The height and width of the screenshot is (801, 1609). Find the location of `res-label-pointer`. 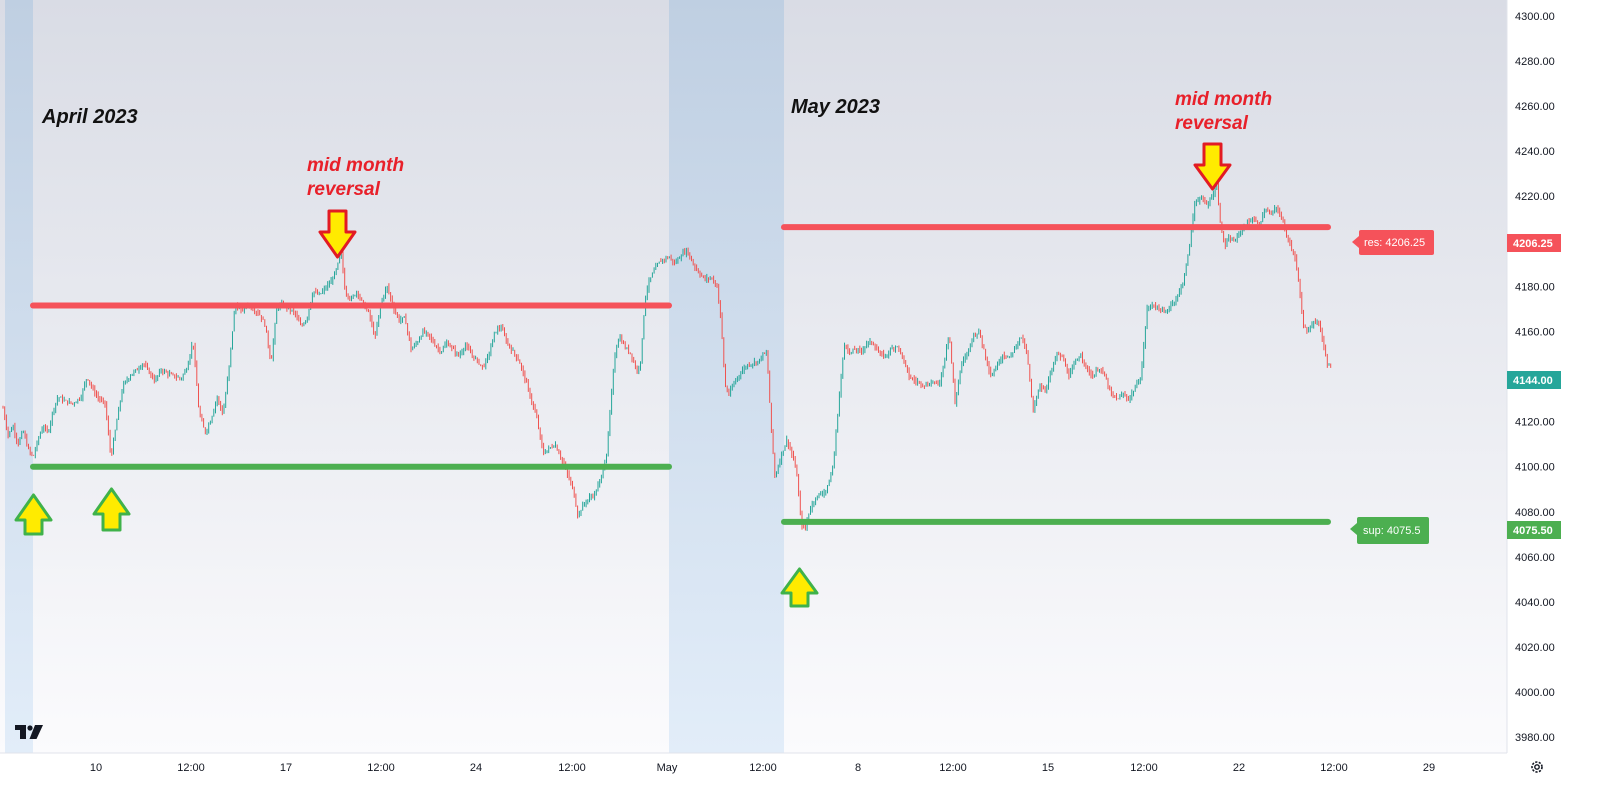

res-label-pointer is located at coordinates (1355, 242).